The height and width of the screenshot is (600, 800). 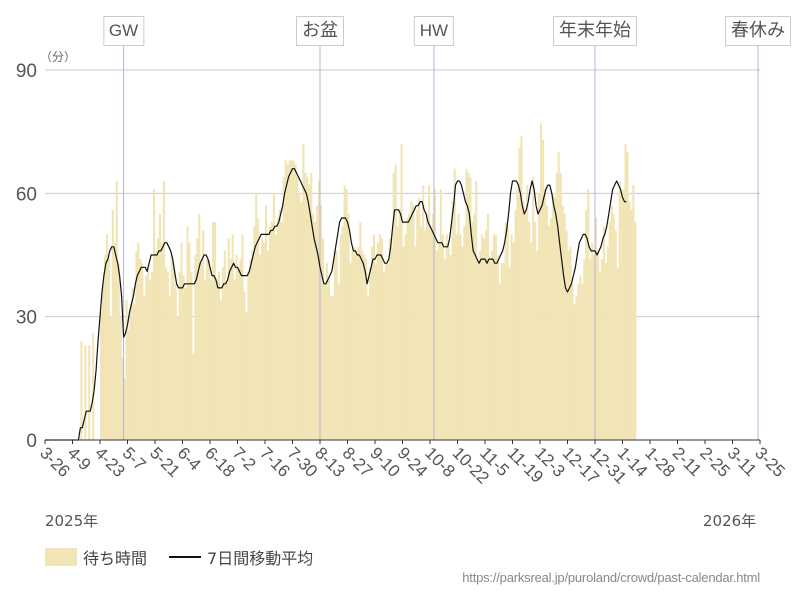 I want to click on x-tick-label: 6-18, so click(x=219, y=461).